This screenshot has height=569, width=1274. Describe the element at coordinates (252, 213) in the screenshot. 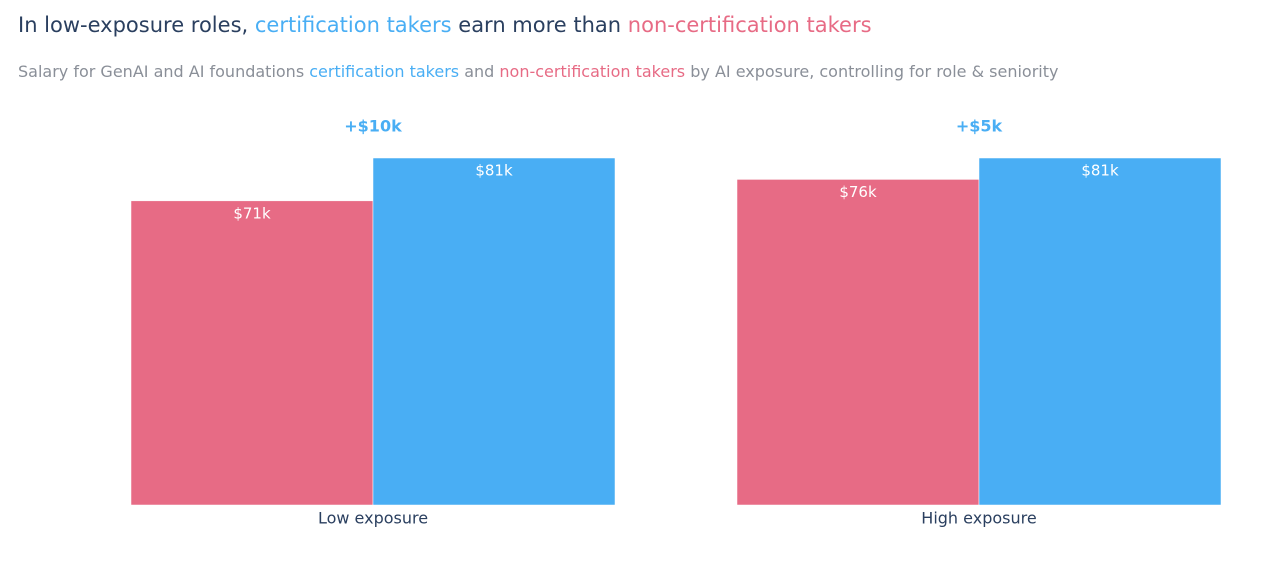

I see `value-label: $71k` at that location.